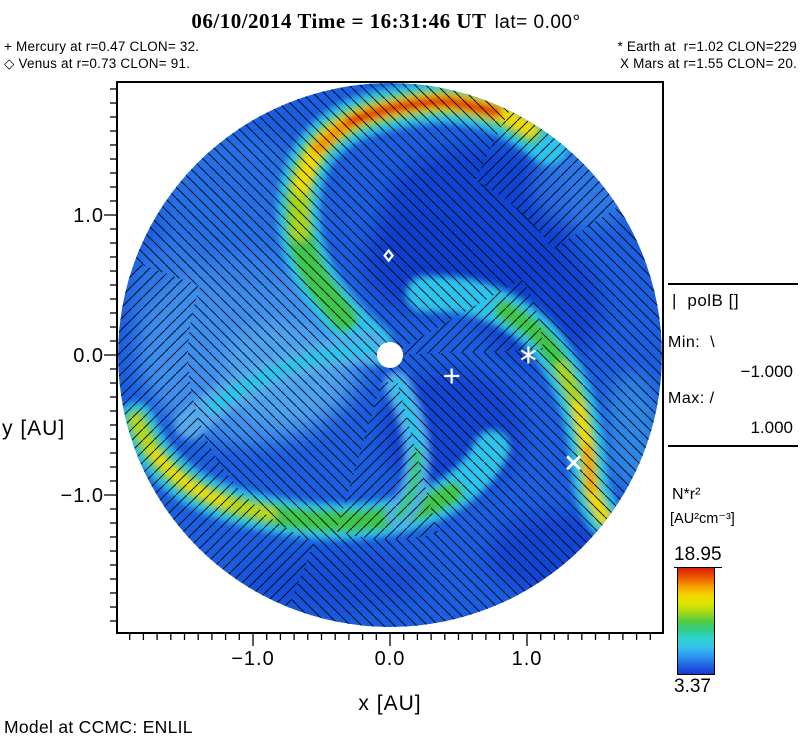 The image size is (800, 746). Describe the element at coordinates (733, 446) in the screenshot. I see `polb-panel-bottom-rule` at that location.